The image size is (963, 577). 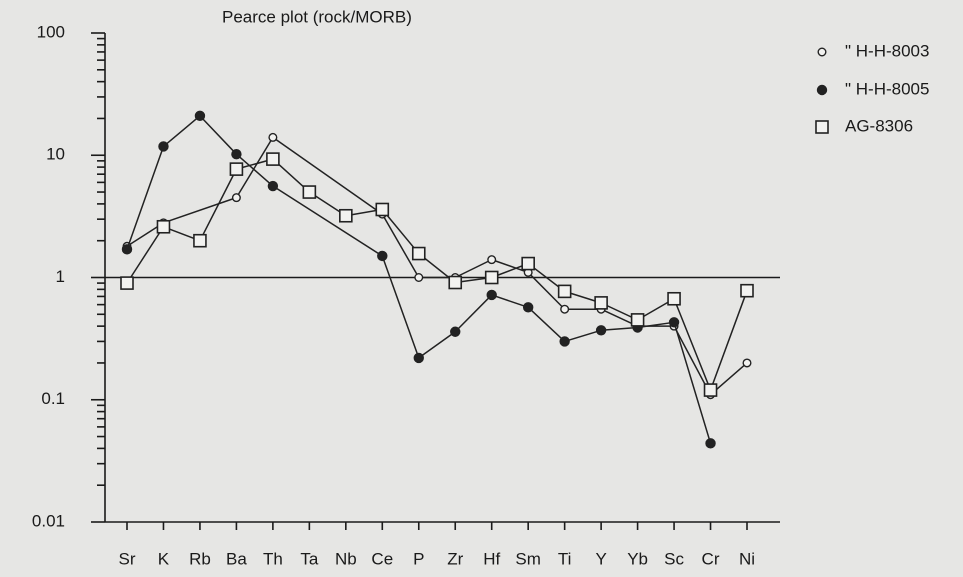 I want to click on x-tick-label: Hf, so click(x=491, y=558).